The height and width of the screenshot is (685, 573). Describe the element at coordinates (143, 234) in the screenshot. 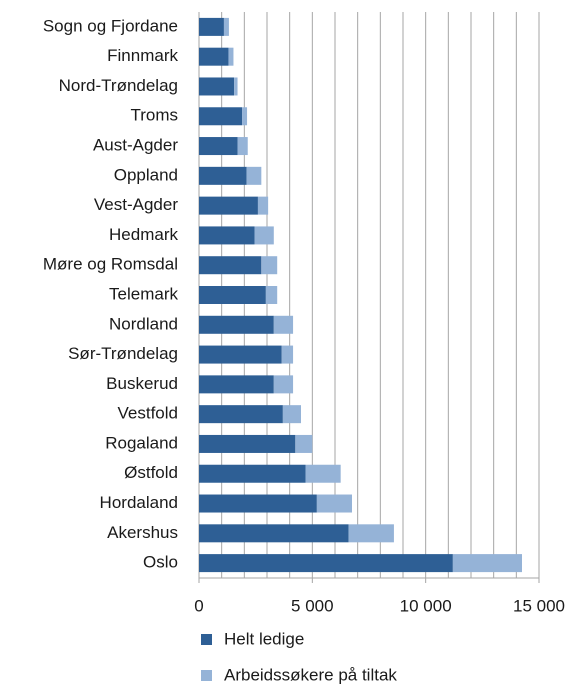

I see `y-tick-label: Hedmark` at that location.